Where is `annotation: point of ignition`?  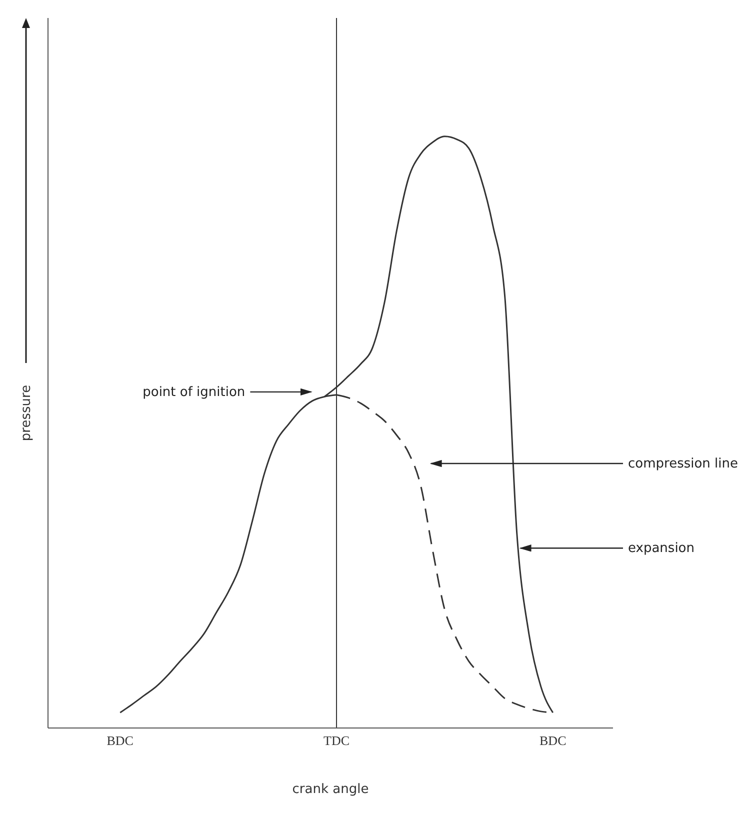 annotation: point of ignition is located at coordinates (194, 392).